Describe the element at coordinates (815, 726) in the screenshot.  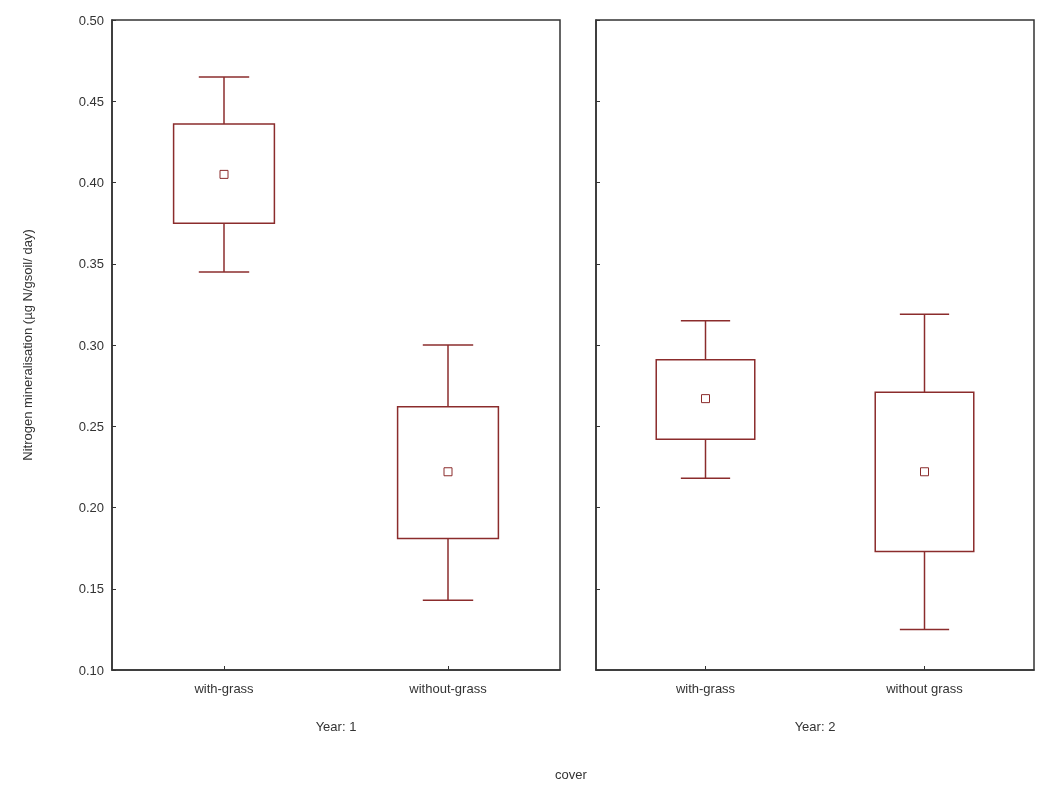
I see `x-axis-title: Year: 2` at that location.